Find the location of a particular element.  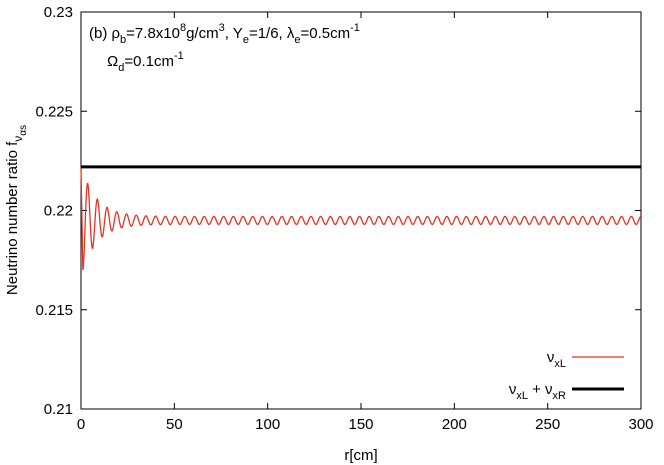

x-tick-label: 300 is located at coordinates (640, 424).